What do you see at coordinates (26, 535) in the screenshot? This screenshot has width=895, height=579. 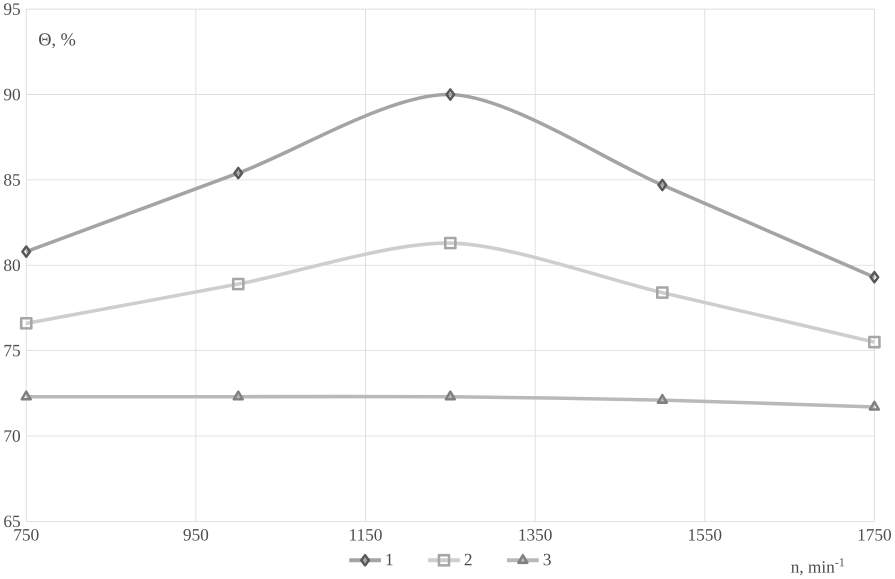 I see `x-tick-label: 750` at bounding box center [26, 535].